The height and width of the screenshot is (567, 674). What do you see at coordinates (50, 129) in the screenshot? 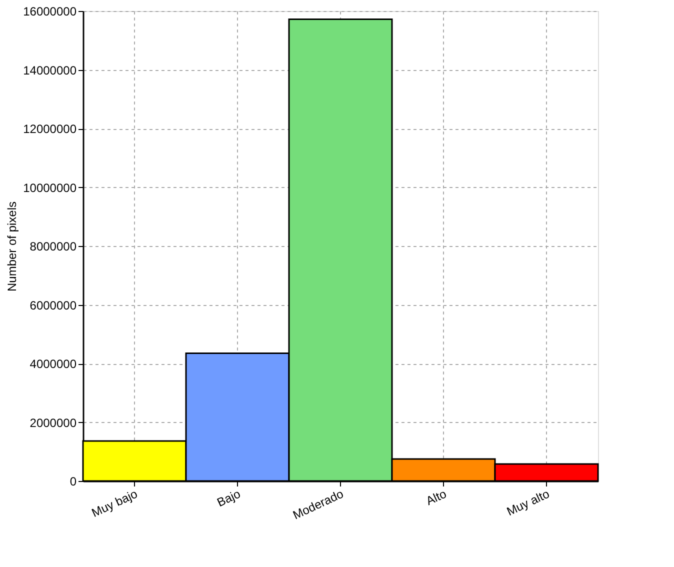
I see `y-tick-label: 12000000` at bounding box center [50, 129].